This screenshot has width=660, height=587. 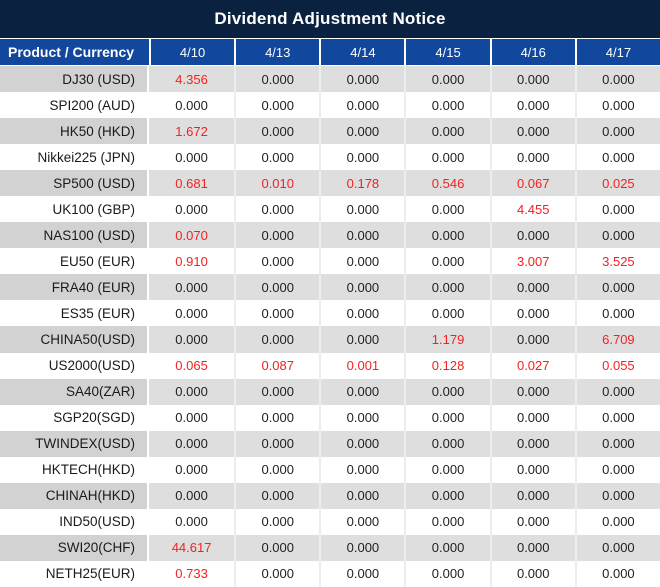 What do you see at coordinates (74, 79) in the screenshot?
I see `product-label: DJ30 (USD)` at bounding box center [74, 79].